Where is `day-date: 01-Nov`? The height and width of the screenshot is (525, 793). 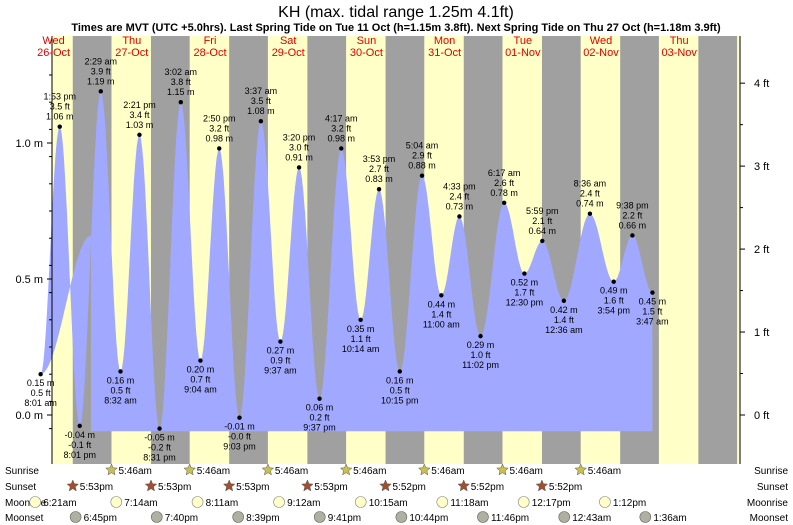 day-date: 01-Nov is located at coordinates (523, 53).